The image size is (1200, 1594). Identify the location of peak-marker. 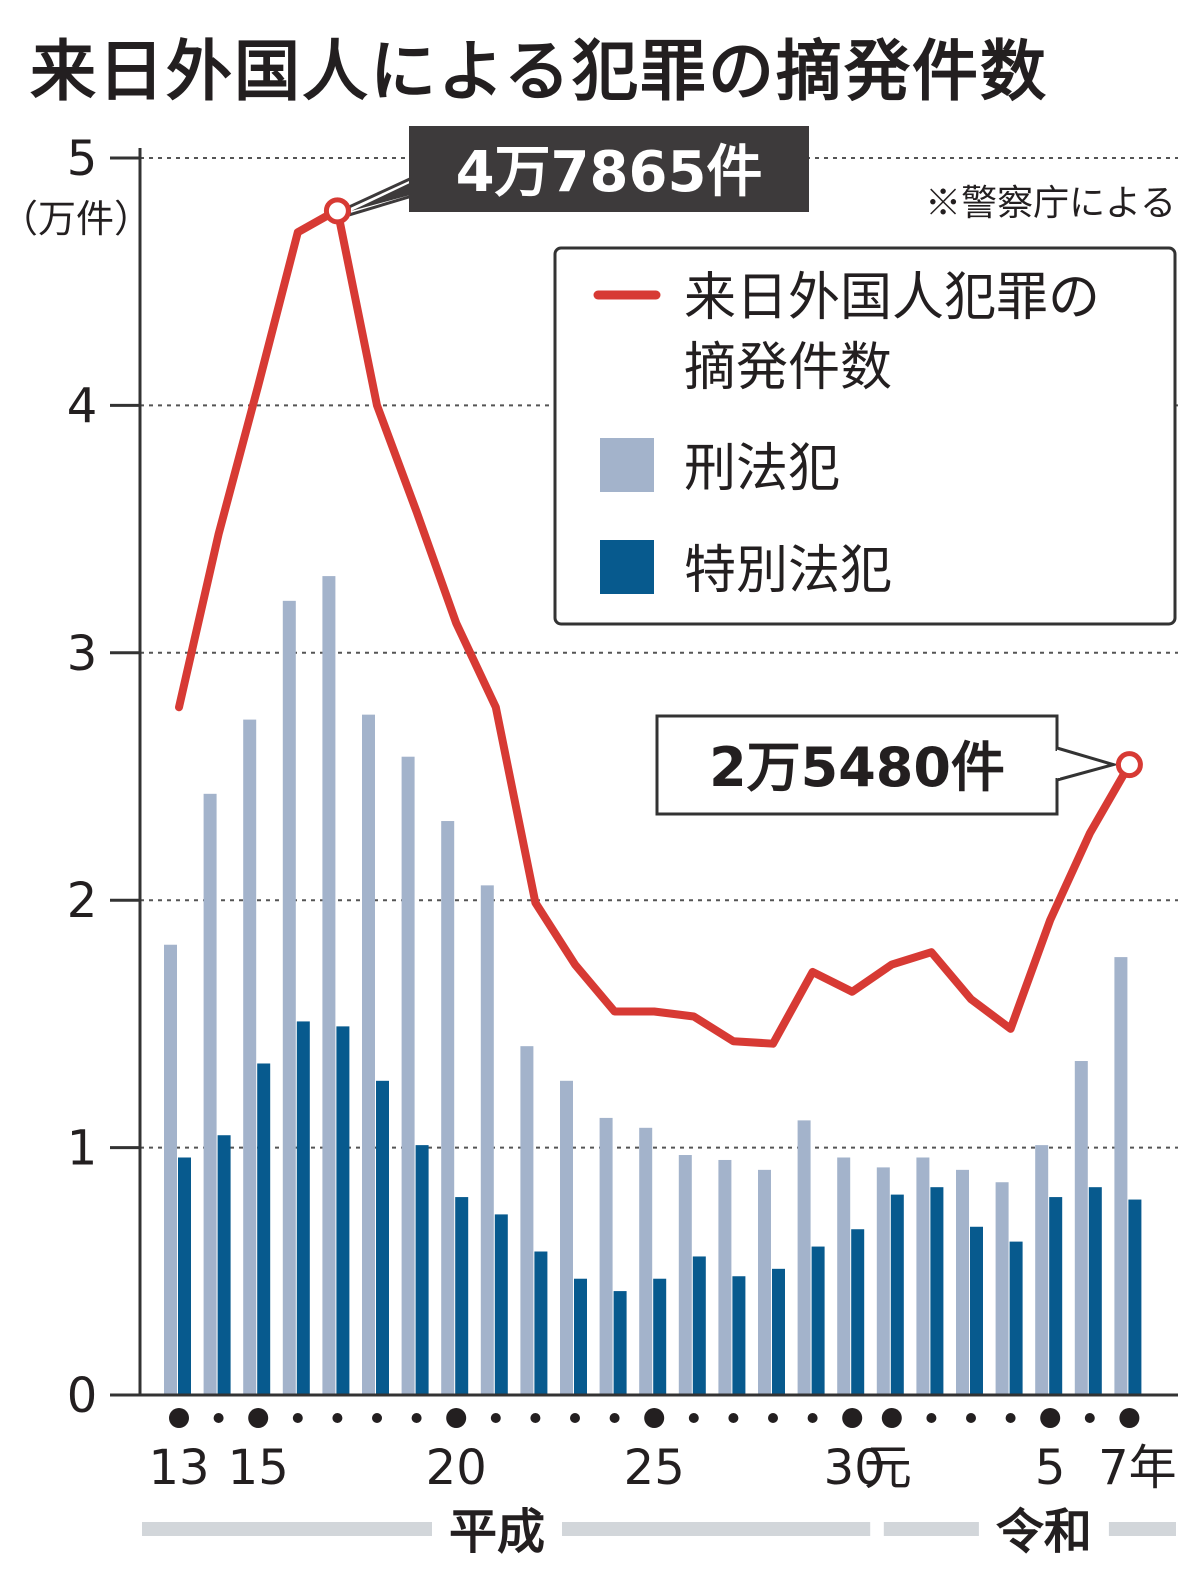
(337, 211).